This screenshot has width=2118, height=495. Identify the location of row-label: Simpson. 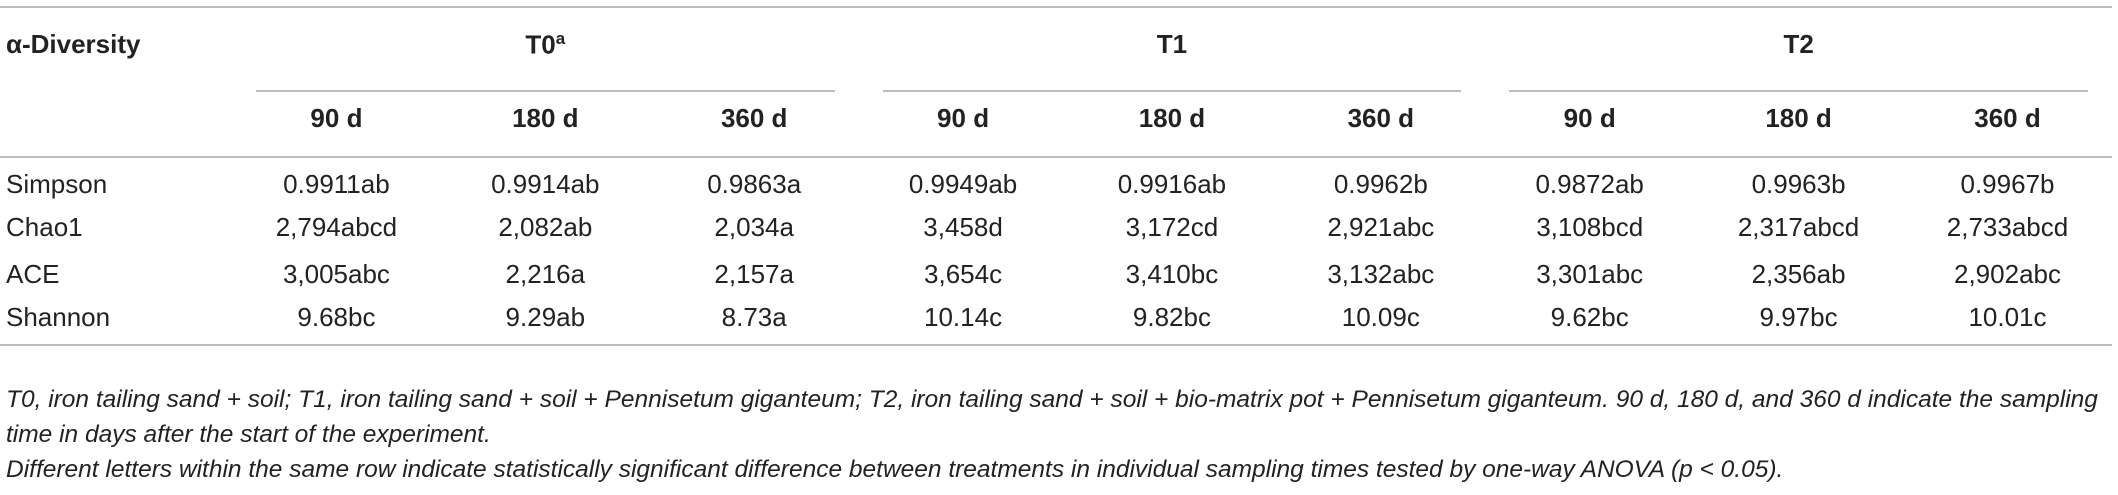
(57, 183).